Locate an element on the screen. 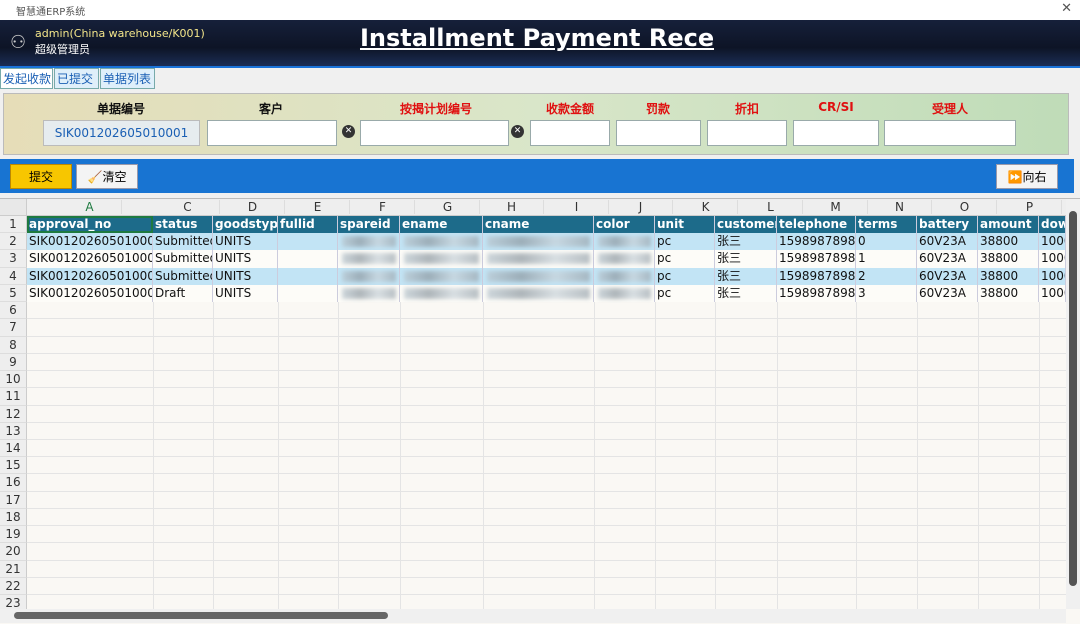 This screenshot has width=1080, height=624. window-title: 智慧通ERP系统 is located at coordinates (51, 12).